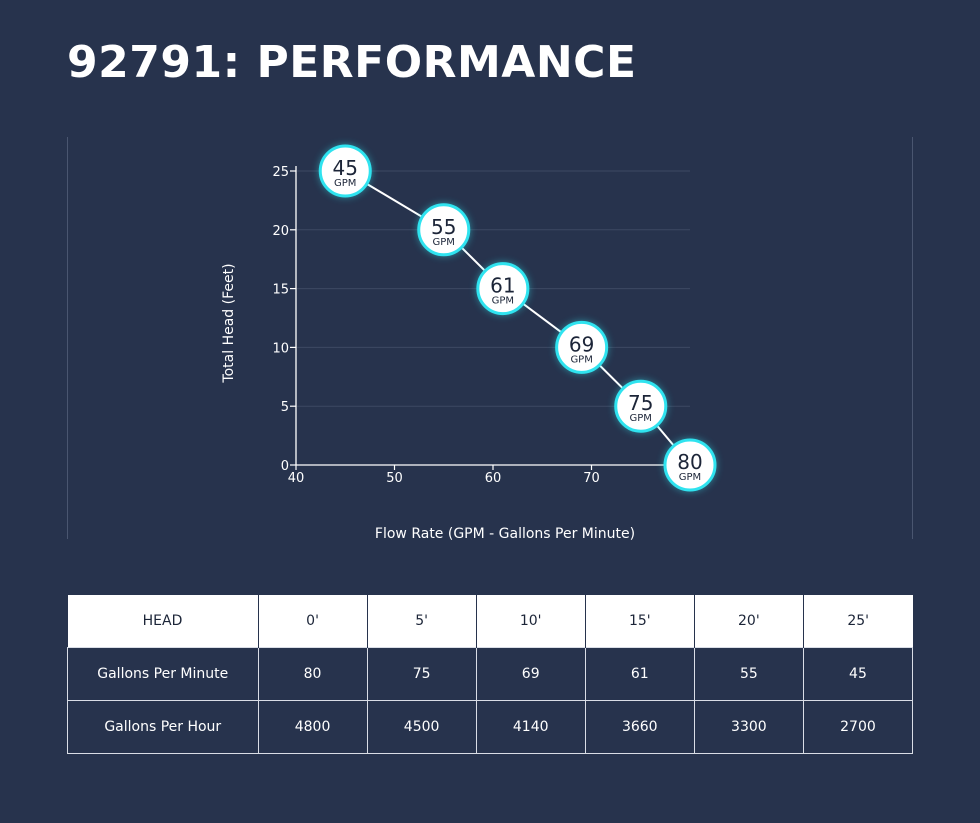  Describe the element at coordinates (280, 231) in the screenshot. I see `y-tick-label: 20` at that location.